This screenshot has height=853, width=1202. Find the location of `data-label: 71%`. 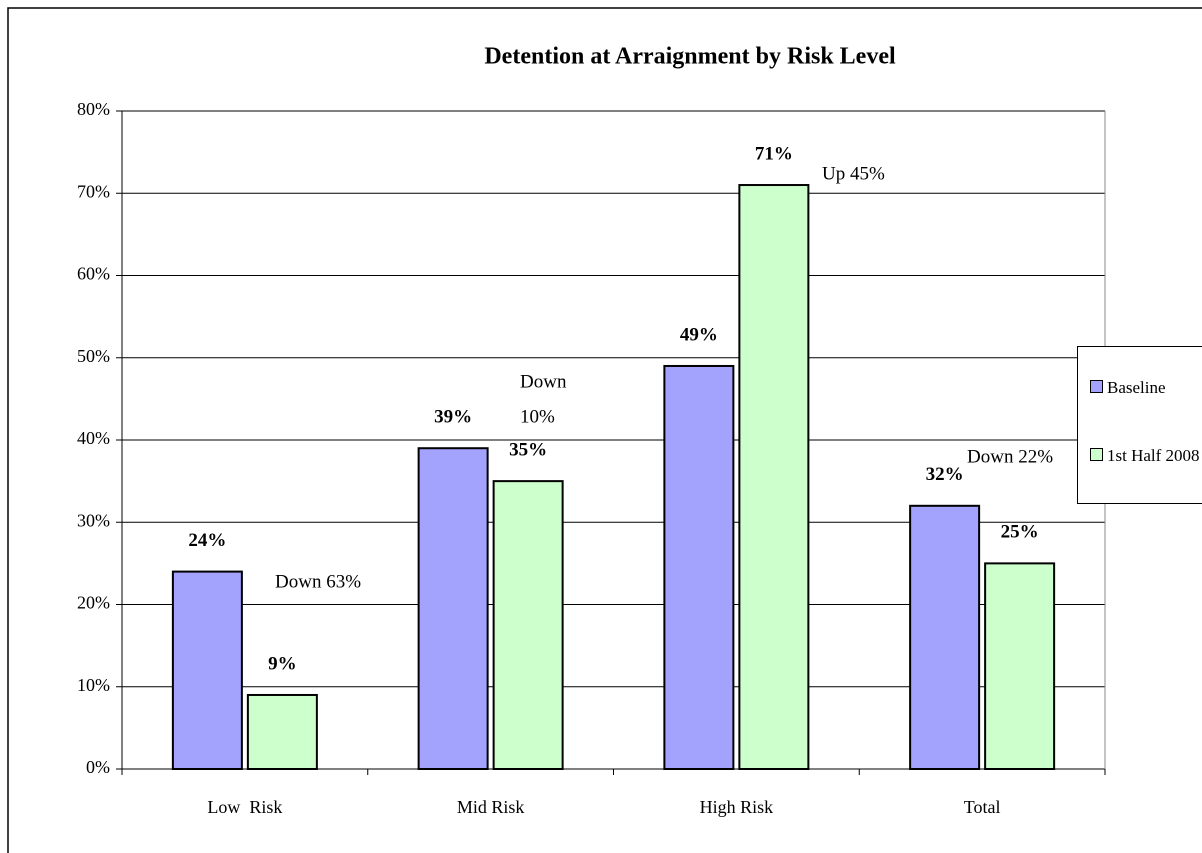

data-label: 71% is located at coordinates (774, 153).